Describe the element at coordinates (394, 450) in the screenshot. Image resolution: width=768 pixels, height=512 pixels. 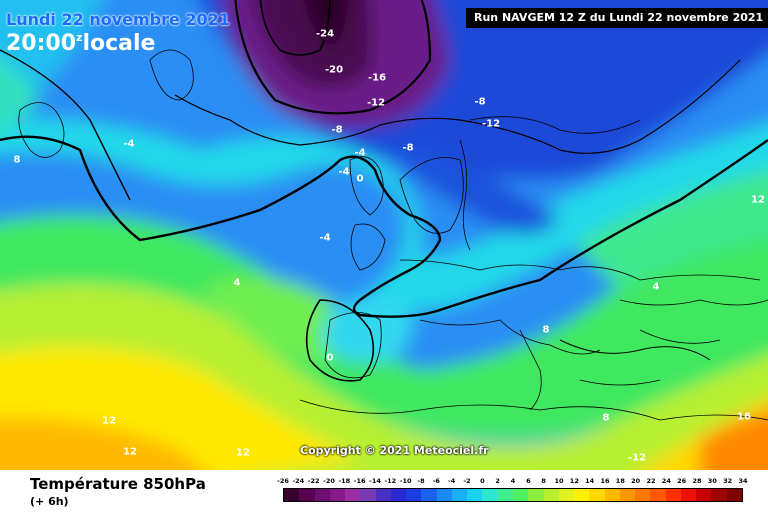
I see `copyright-notice: Copyright © 2021 Meteociel.fr` at that location.